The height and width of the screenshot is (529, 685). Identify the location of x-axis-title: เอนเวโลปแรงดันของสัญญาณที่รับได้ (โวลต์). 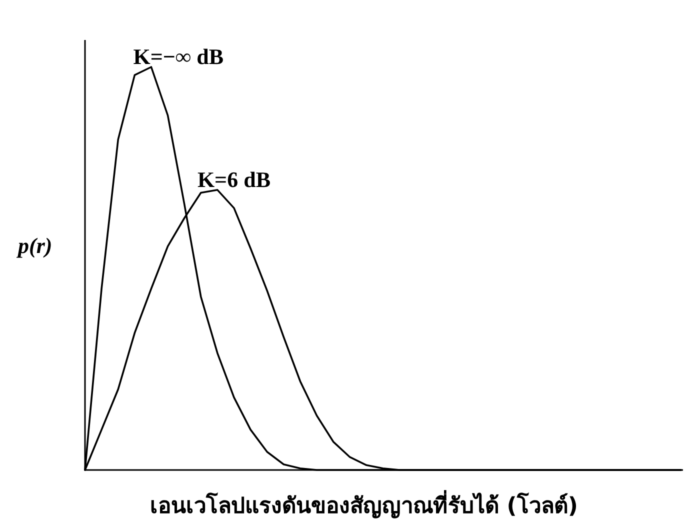
(364, 504).